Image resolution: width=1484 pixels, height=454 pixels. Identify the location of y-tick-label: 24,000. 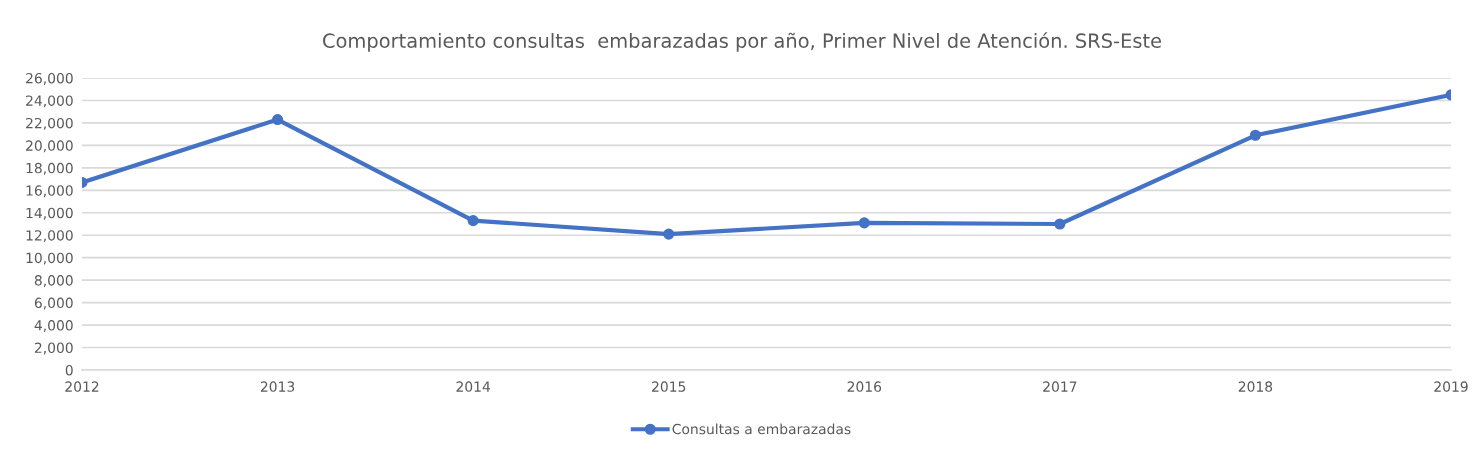
(49, 101).